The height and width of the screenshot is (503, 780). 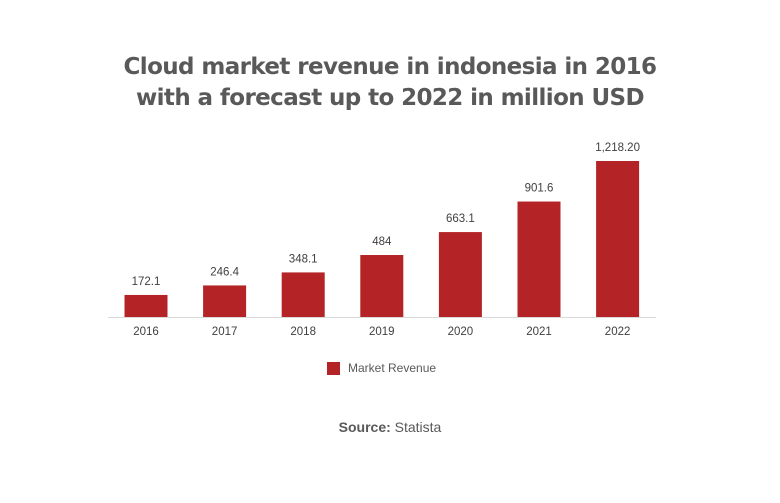 What do you see at coordinates (617, 148) in the screenshot?
I see `data-label: 1,218.20` at bounding box center [617, 148].